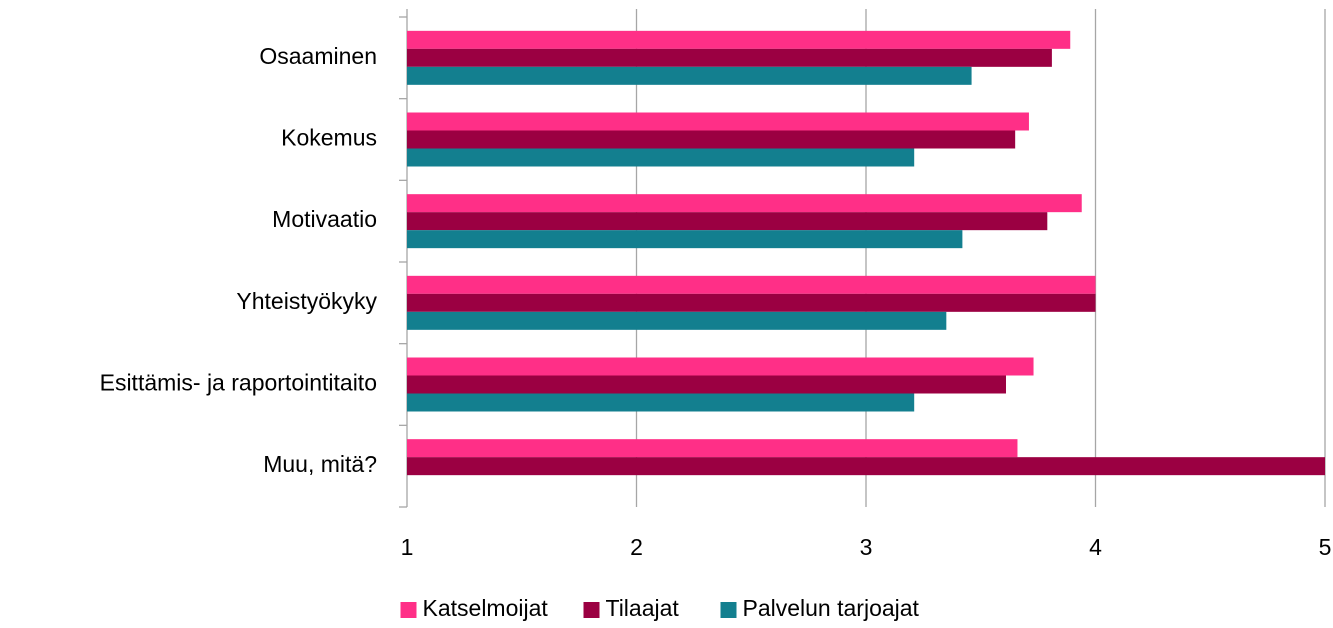  I want to click on legend-label: Palvelun tarjoajat, so click(831, 608).